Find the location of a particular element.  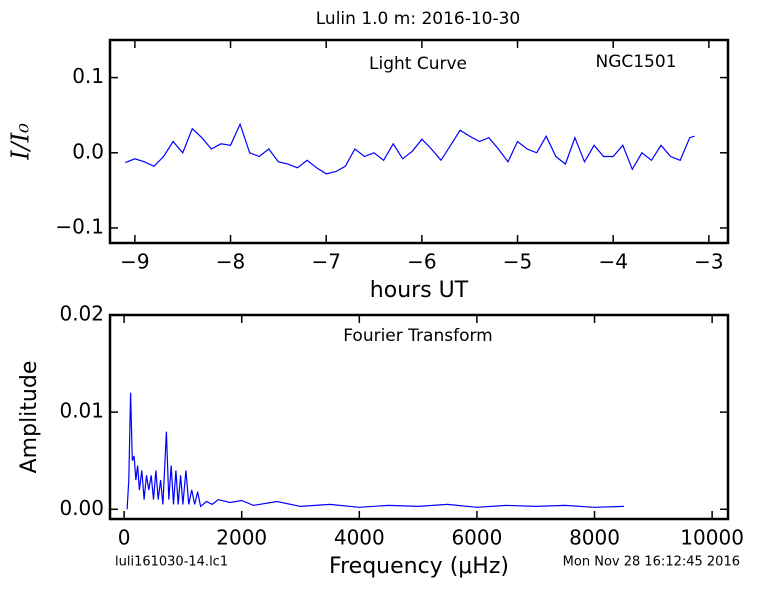

figure-title: Lulin 1.0 m: 2016-10-30 is located at coordinates (418, 19).